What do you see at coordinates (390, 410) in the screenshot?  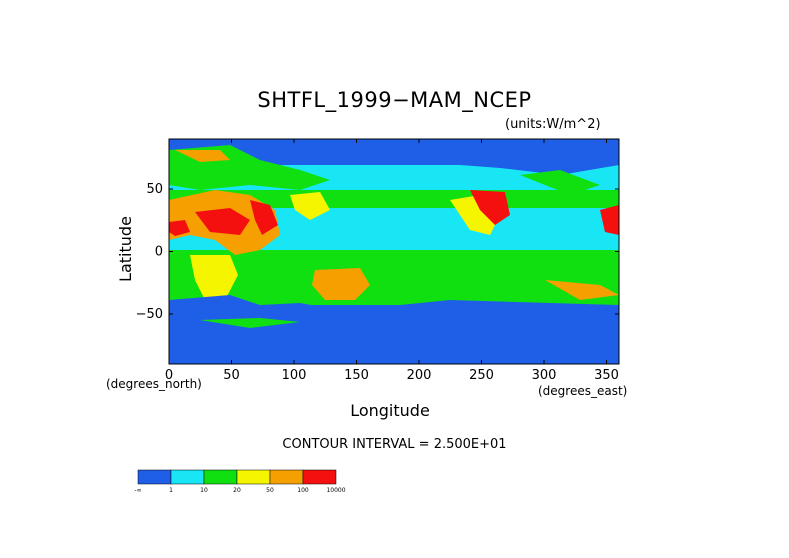 I see `x-axis-label: Longitude` at bounding box center [390, 410].